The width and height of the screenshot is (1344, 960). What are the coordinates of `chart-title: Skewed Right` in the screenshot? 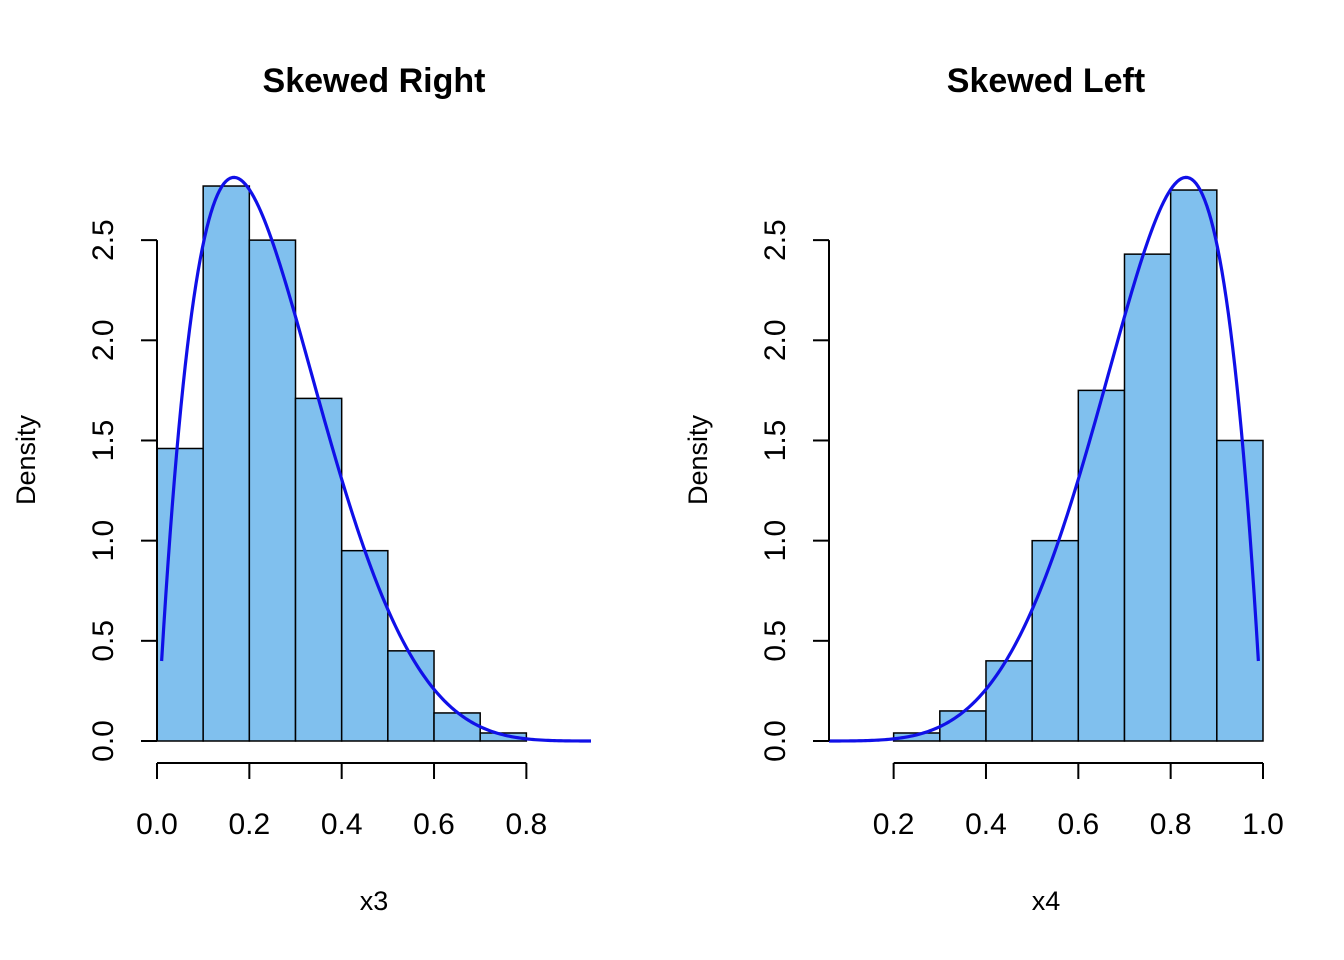 It's located at (374, 81).